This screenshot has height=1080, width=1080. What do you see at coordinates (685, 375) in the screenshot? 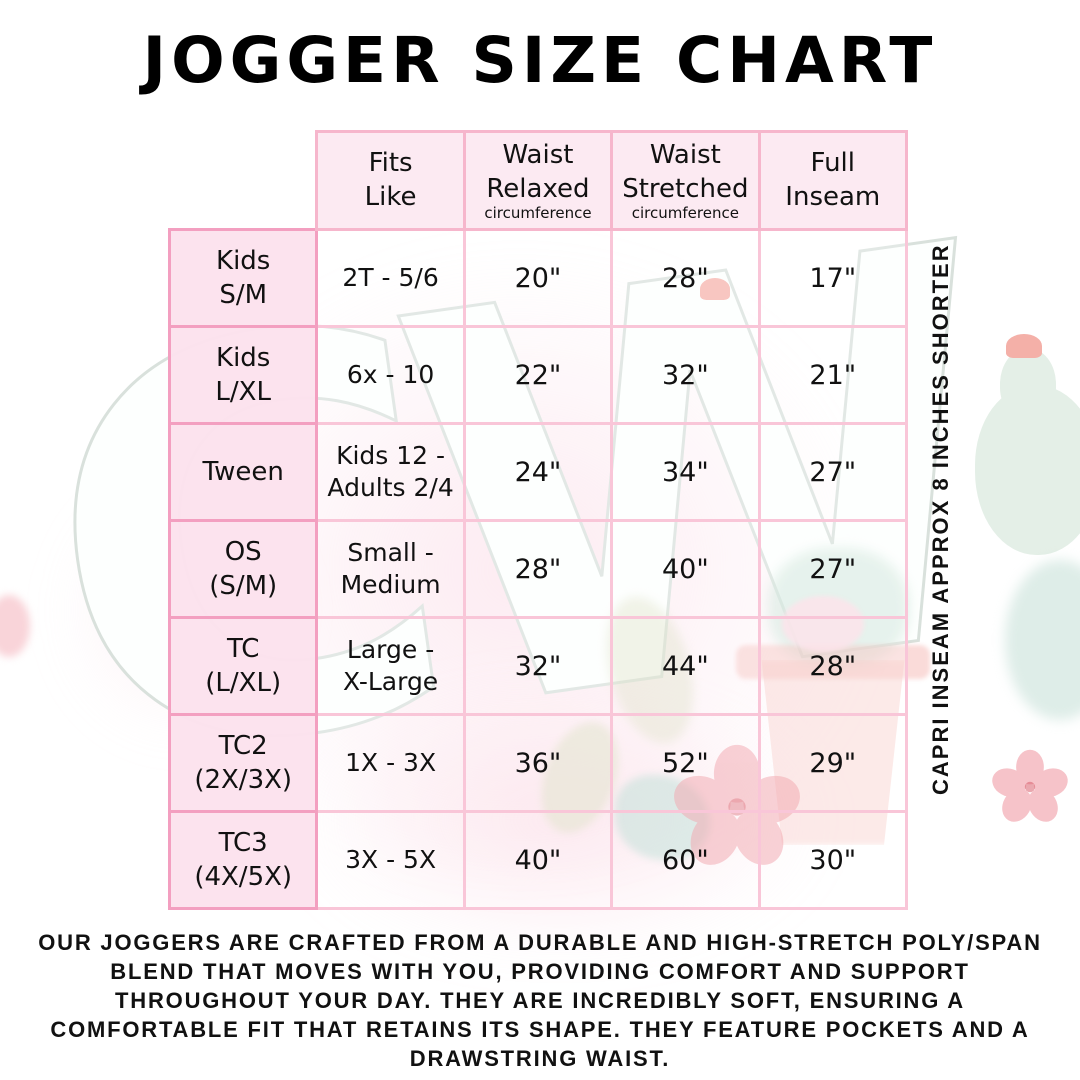
I see `waist-stretched-cell: 32"` at bounding box center [685, 375].